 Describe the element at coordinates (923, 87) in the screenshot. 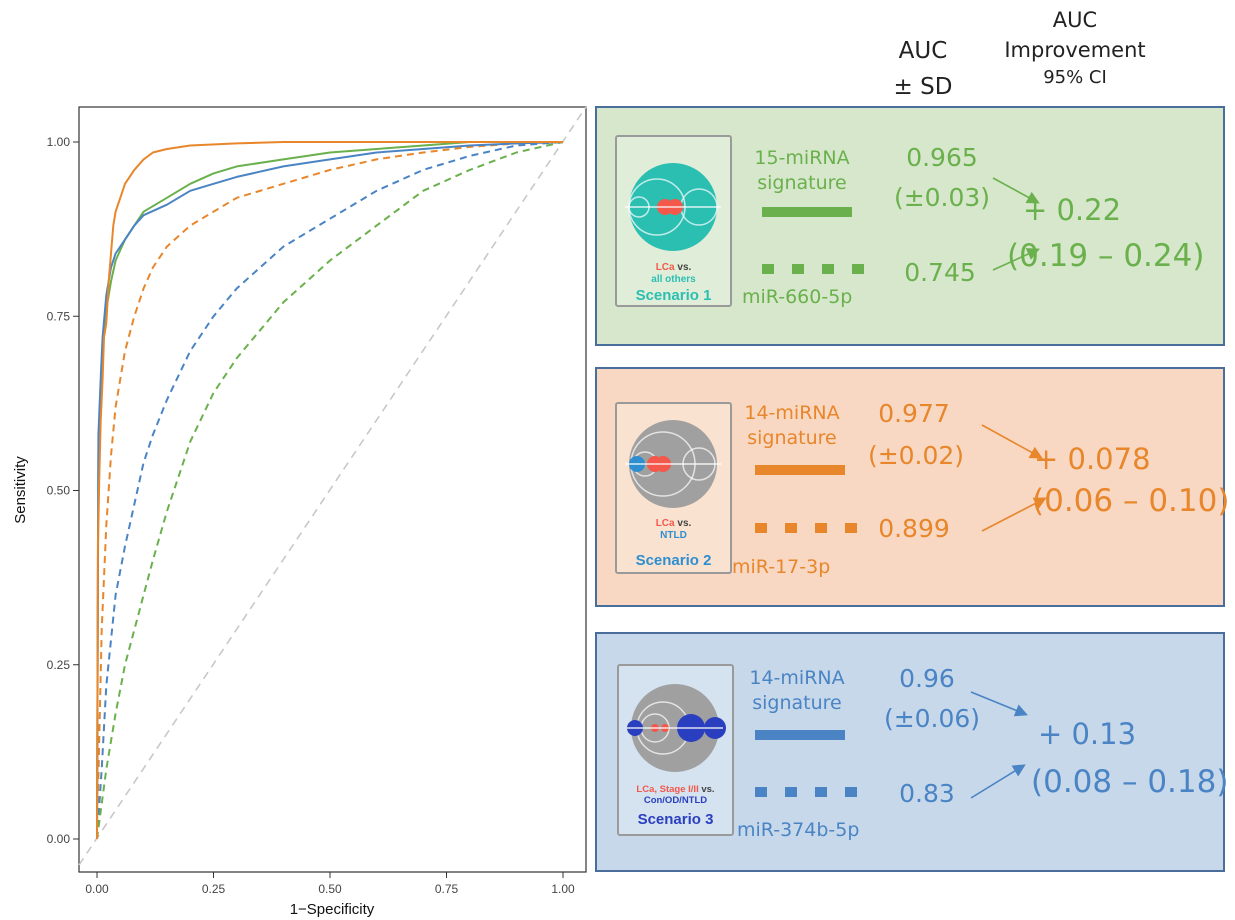

I see `auc-header-bottom: ± SD` at that location.